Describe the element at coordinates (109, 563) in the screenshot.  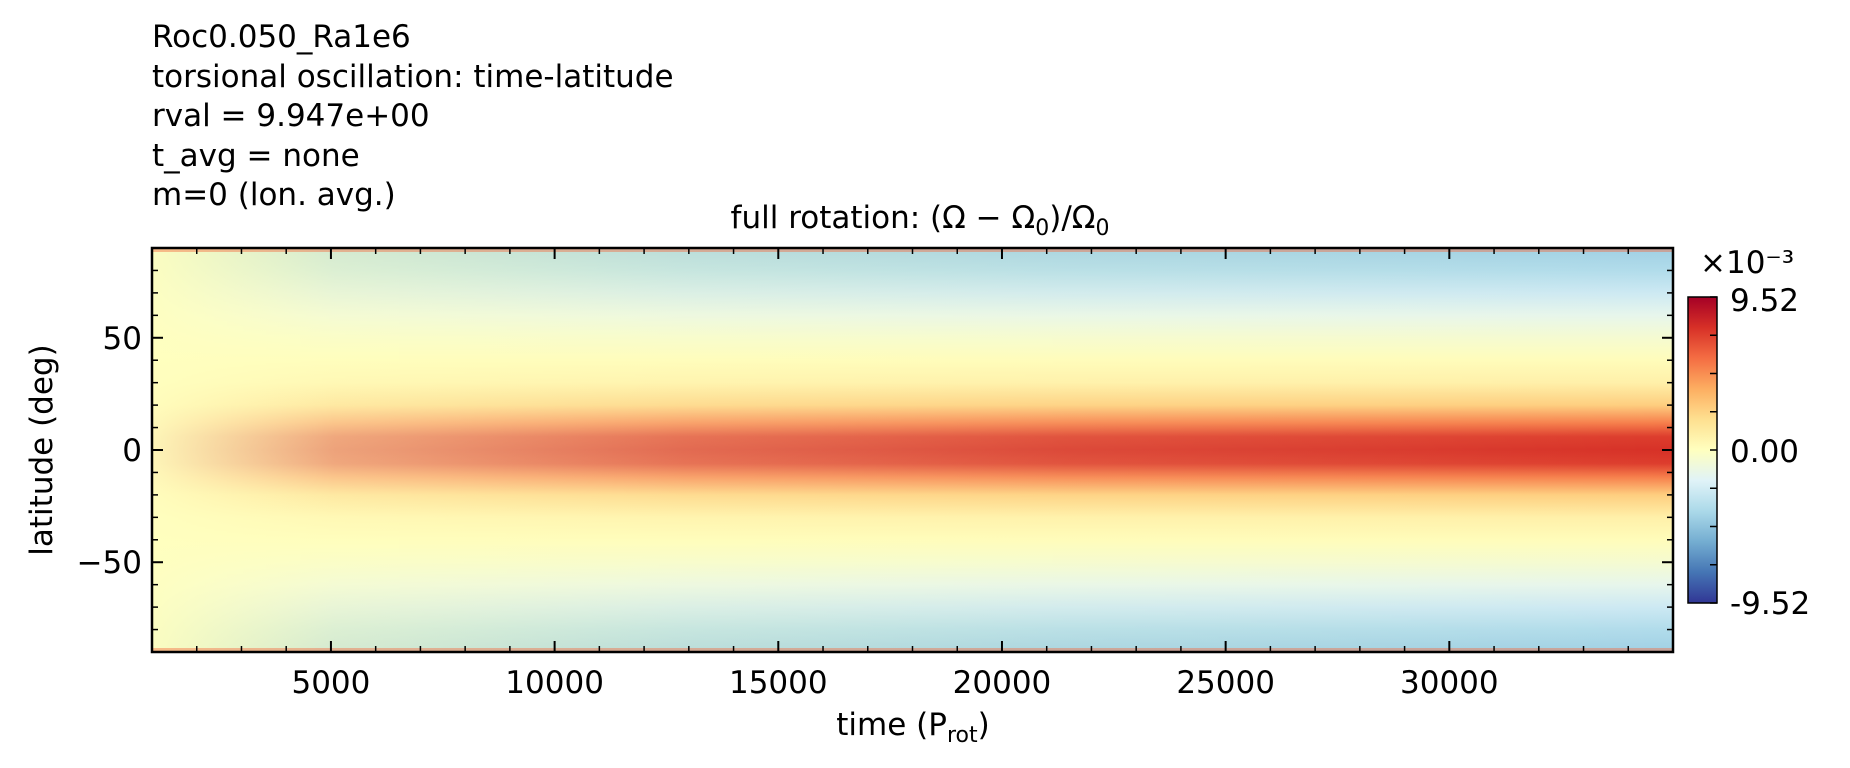
I see `y-tick-label: −50` at that location.